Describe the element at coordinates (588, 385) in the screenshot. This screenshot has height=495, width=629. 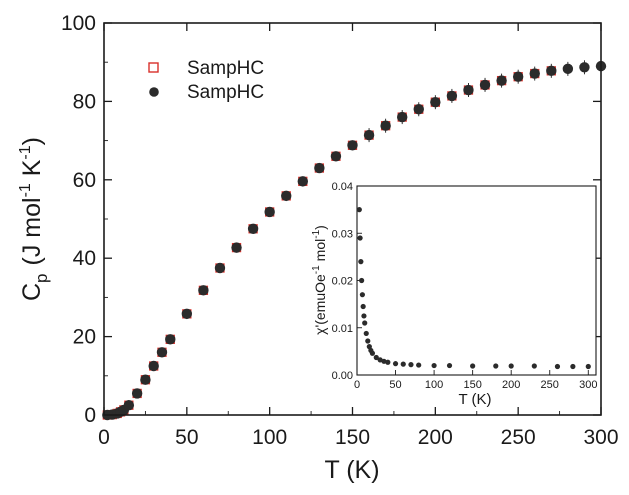
I see `inset-x-tick-label: 300` at that location.